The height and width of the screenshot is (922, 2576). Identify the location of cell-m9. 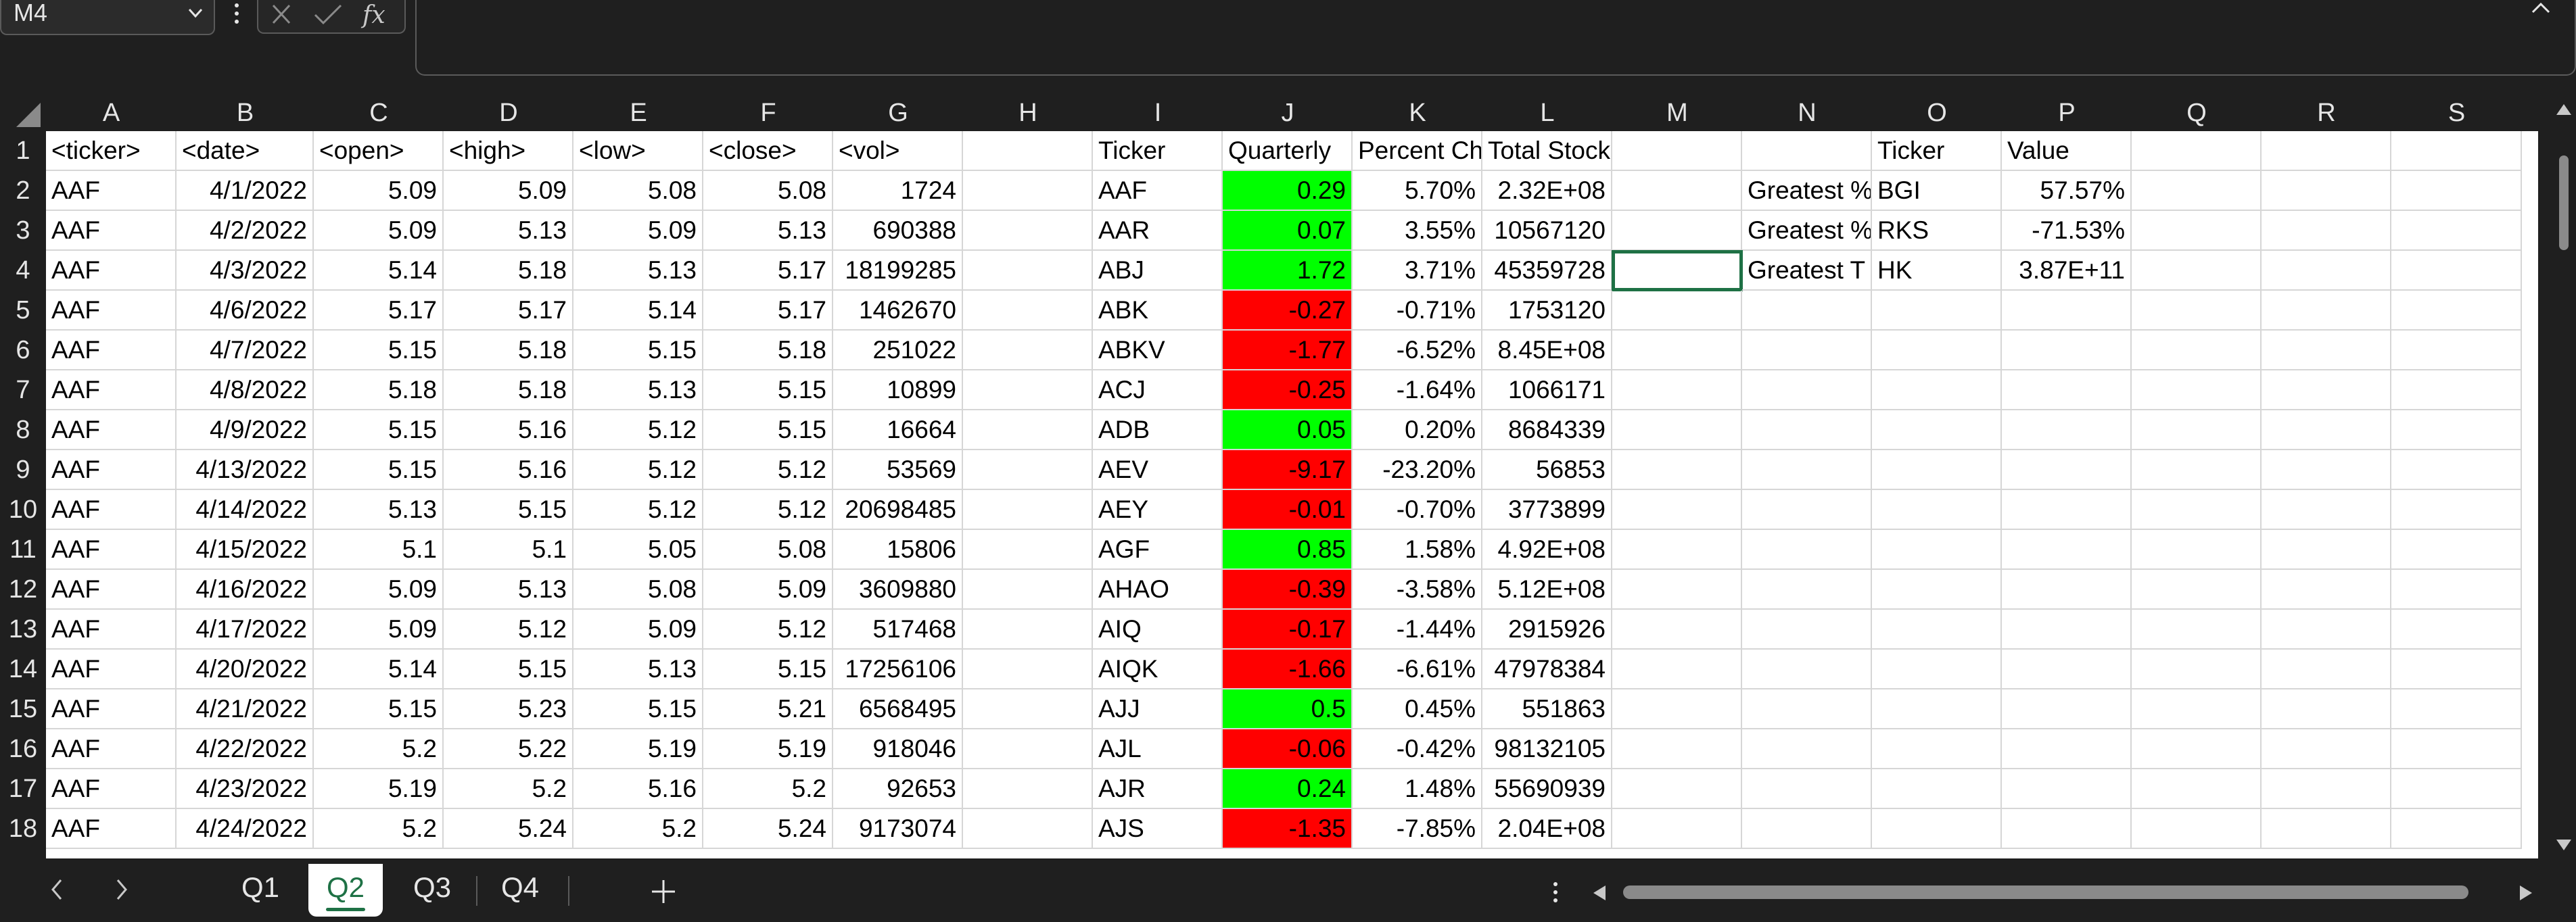
(1677, 470).